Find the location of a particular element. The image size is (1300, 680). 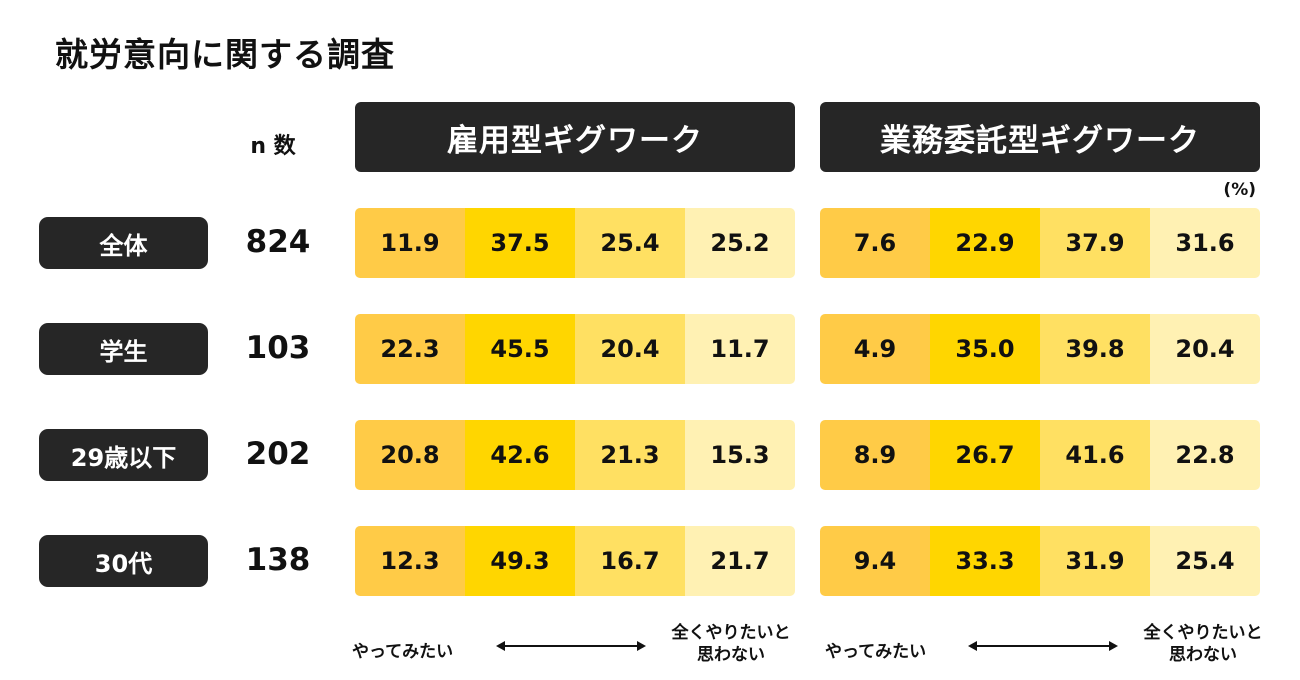

response-bar: 4.9 35.0 39.8 20.4 is located at coordinates (1040, 349).